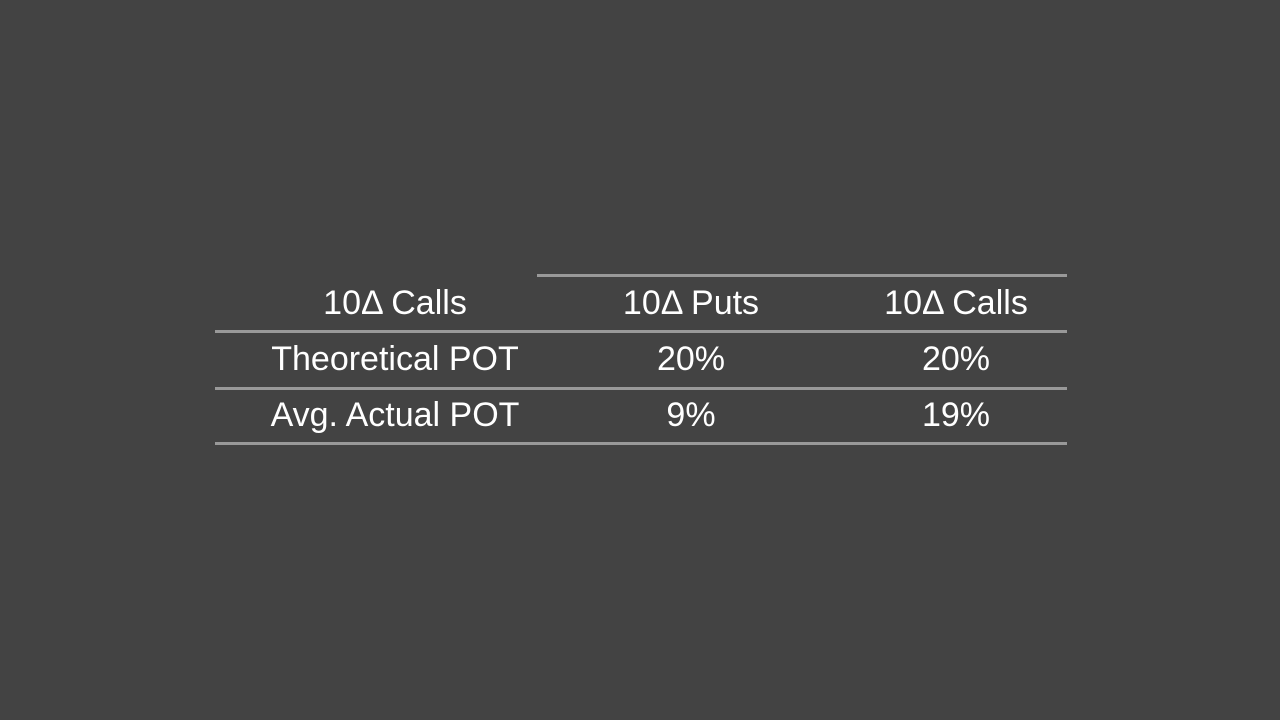  Describe the element at coordinates (395, 415) in the screenshot. I see `row-label-avg-actual-pot: Avg. Actual POT` at that location.